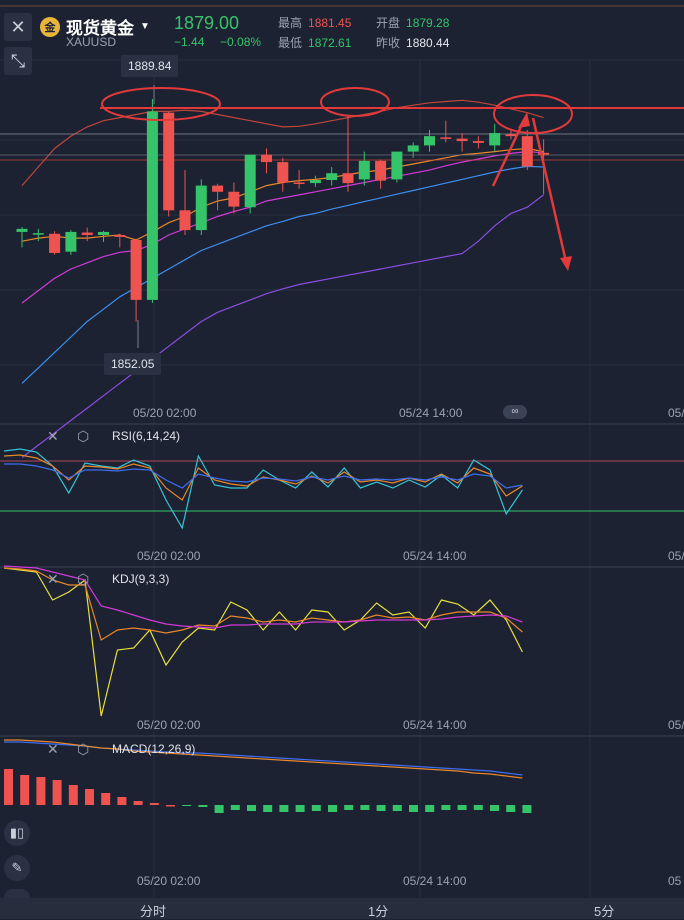  Describe the element at coordinates (153, 911) in the screenshot. I see `tab-timeshare: 分时` at that location.